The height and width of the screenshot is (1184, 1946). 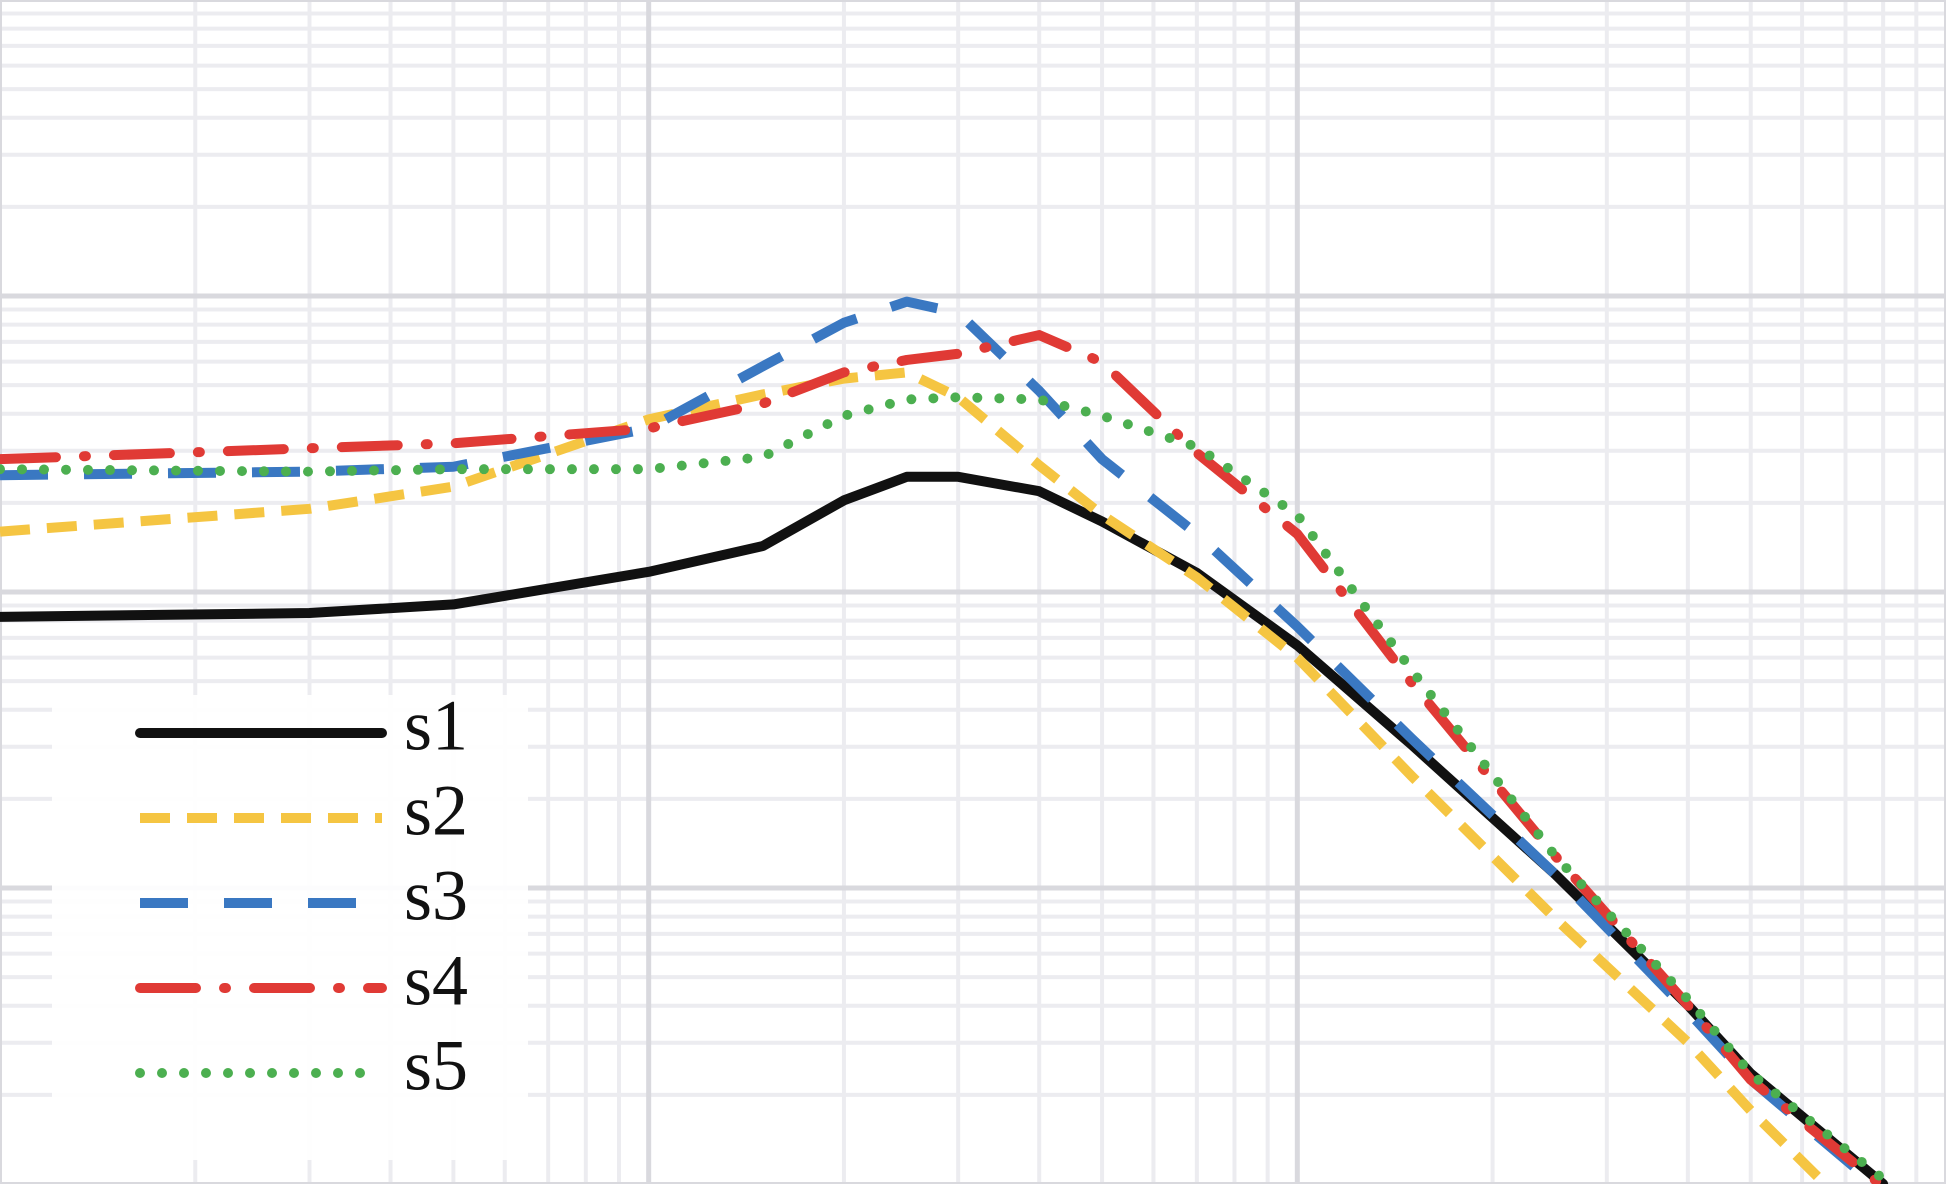 What do you see at coordinates (436, 1066) in the screenshot?
I see `legend-label: s5` at bounding box center [436, 1066].